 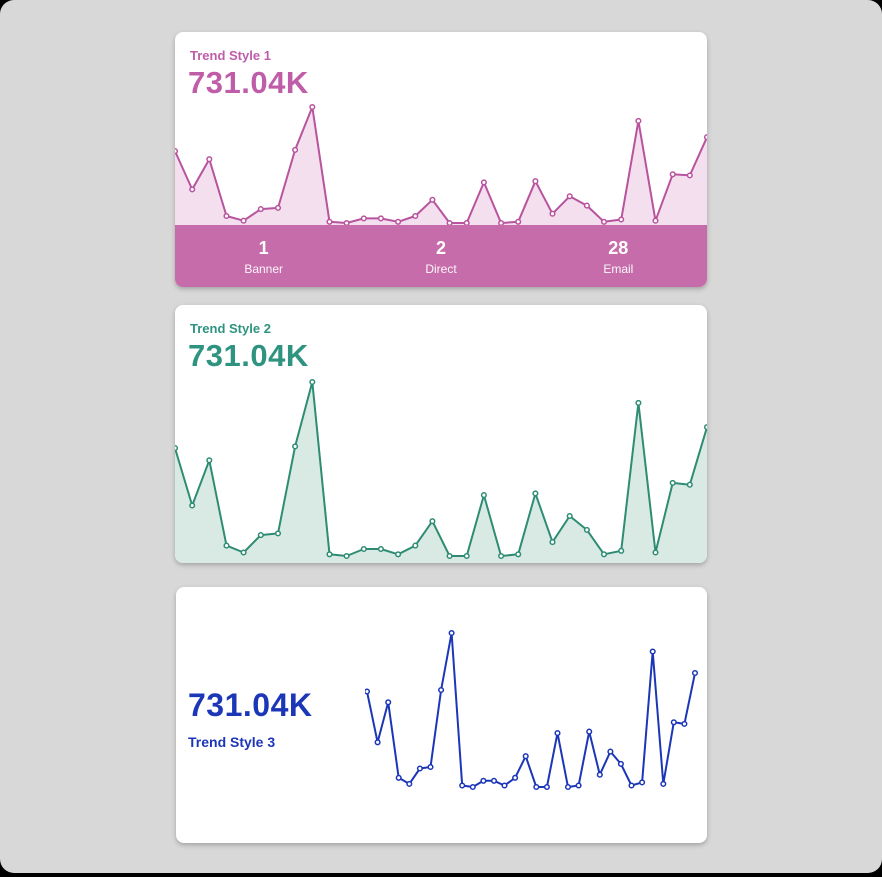 I want to click on stat-email-label: Email, so click(x=618, y=269).